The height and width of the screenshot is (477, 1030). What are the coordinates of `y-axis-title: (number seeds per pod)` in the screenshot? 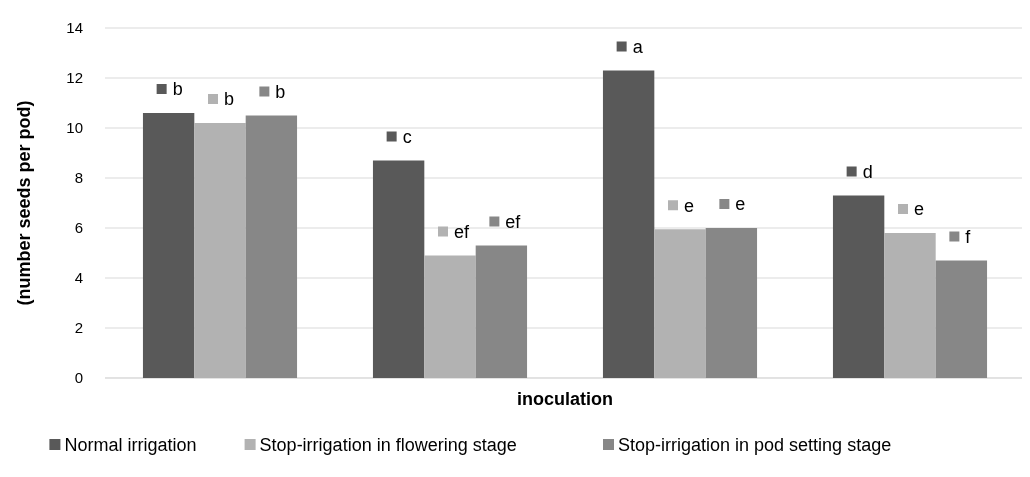 It's located at (24, 203).